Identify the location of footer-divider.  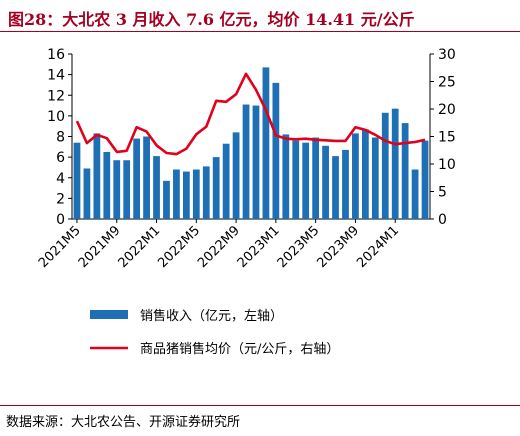
(260, 405).